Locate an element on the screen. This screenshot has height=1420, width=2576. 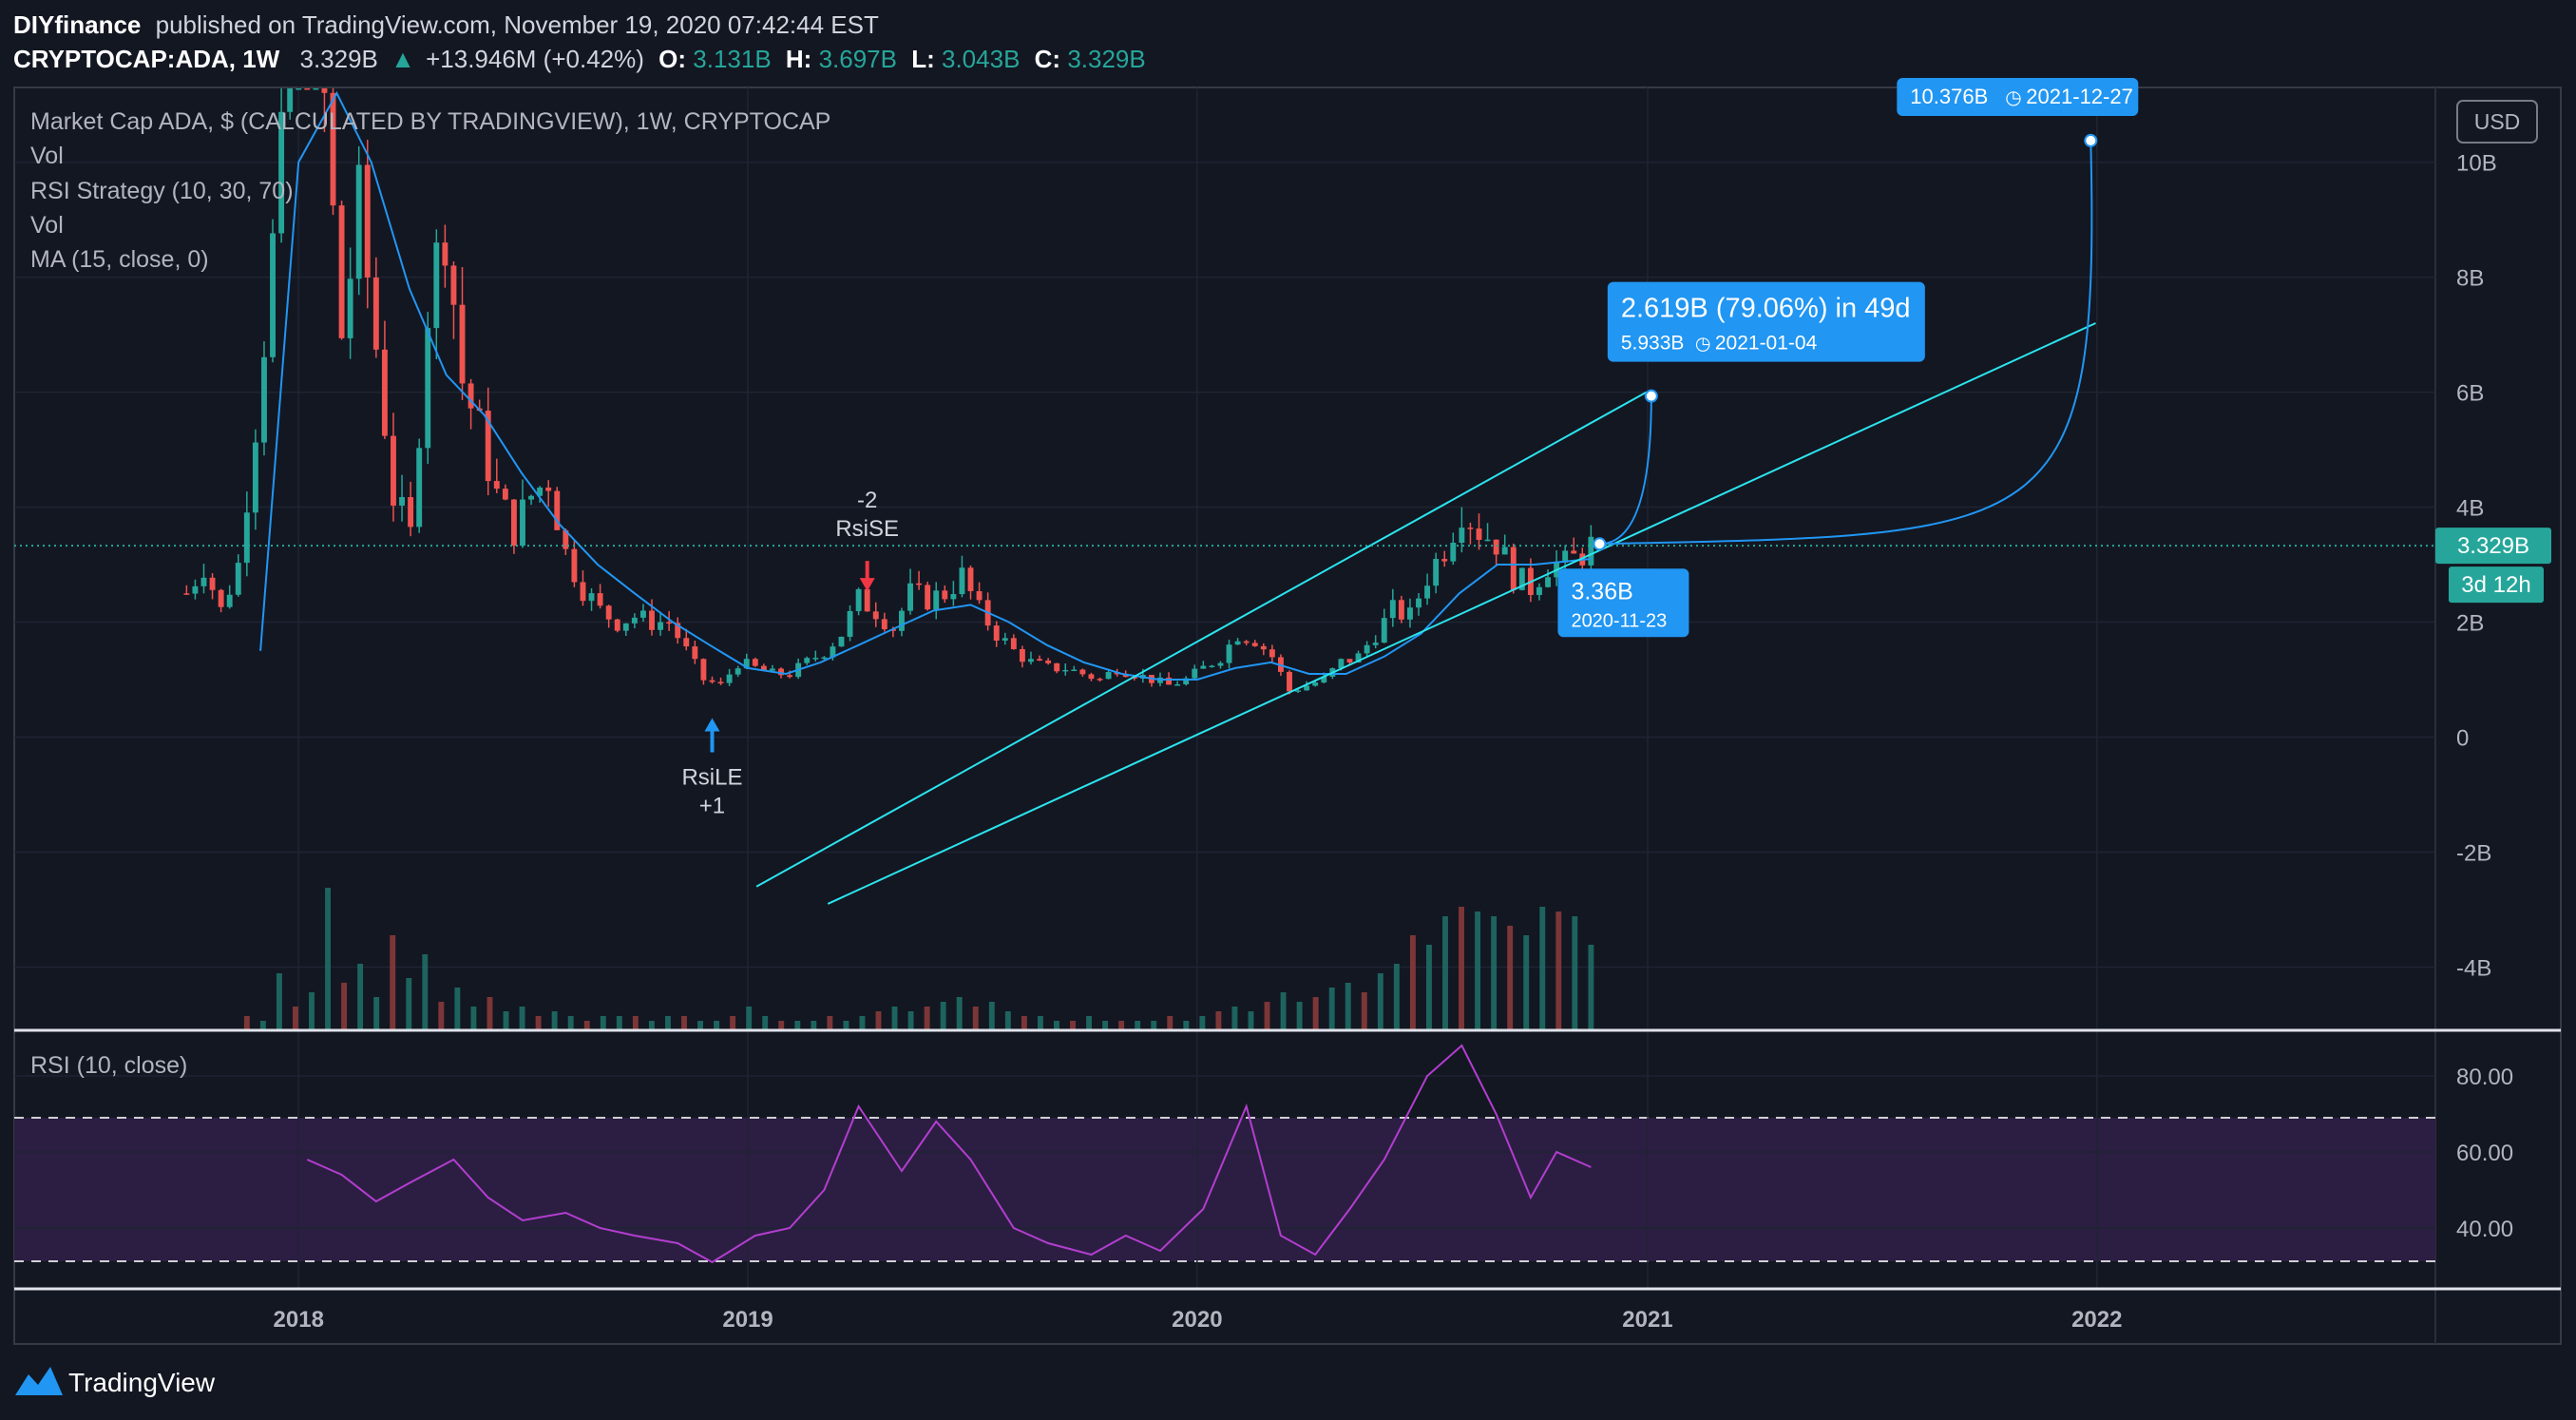
forecast-curve is located at coordinates (1846, 343).